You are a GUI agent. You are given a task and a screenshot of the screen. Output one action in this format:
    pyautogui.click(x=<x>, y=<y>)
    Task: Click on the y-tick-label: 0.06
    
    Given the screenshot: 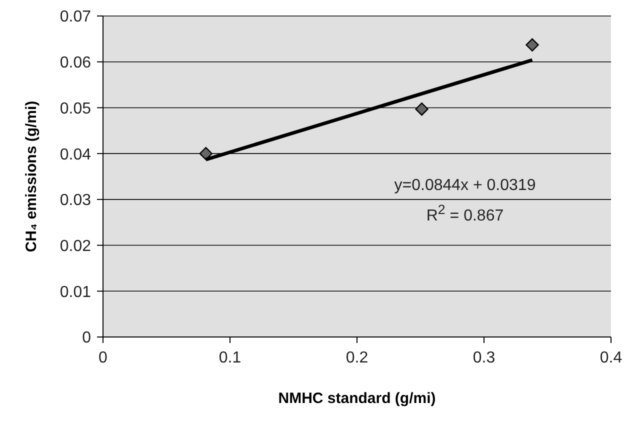 What is the action you would take?
    pyautogui.click(x=76, y=63)
    